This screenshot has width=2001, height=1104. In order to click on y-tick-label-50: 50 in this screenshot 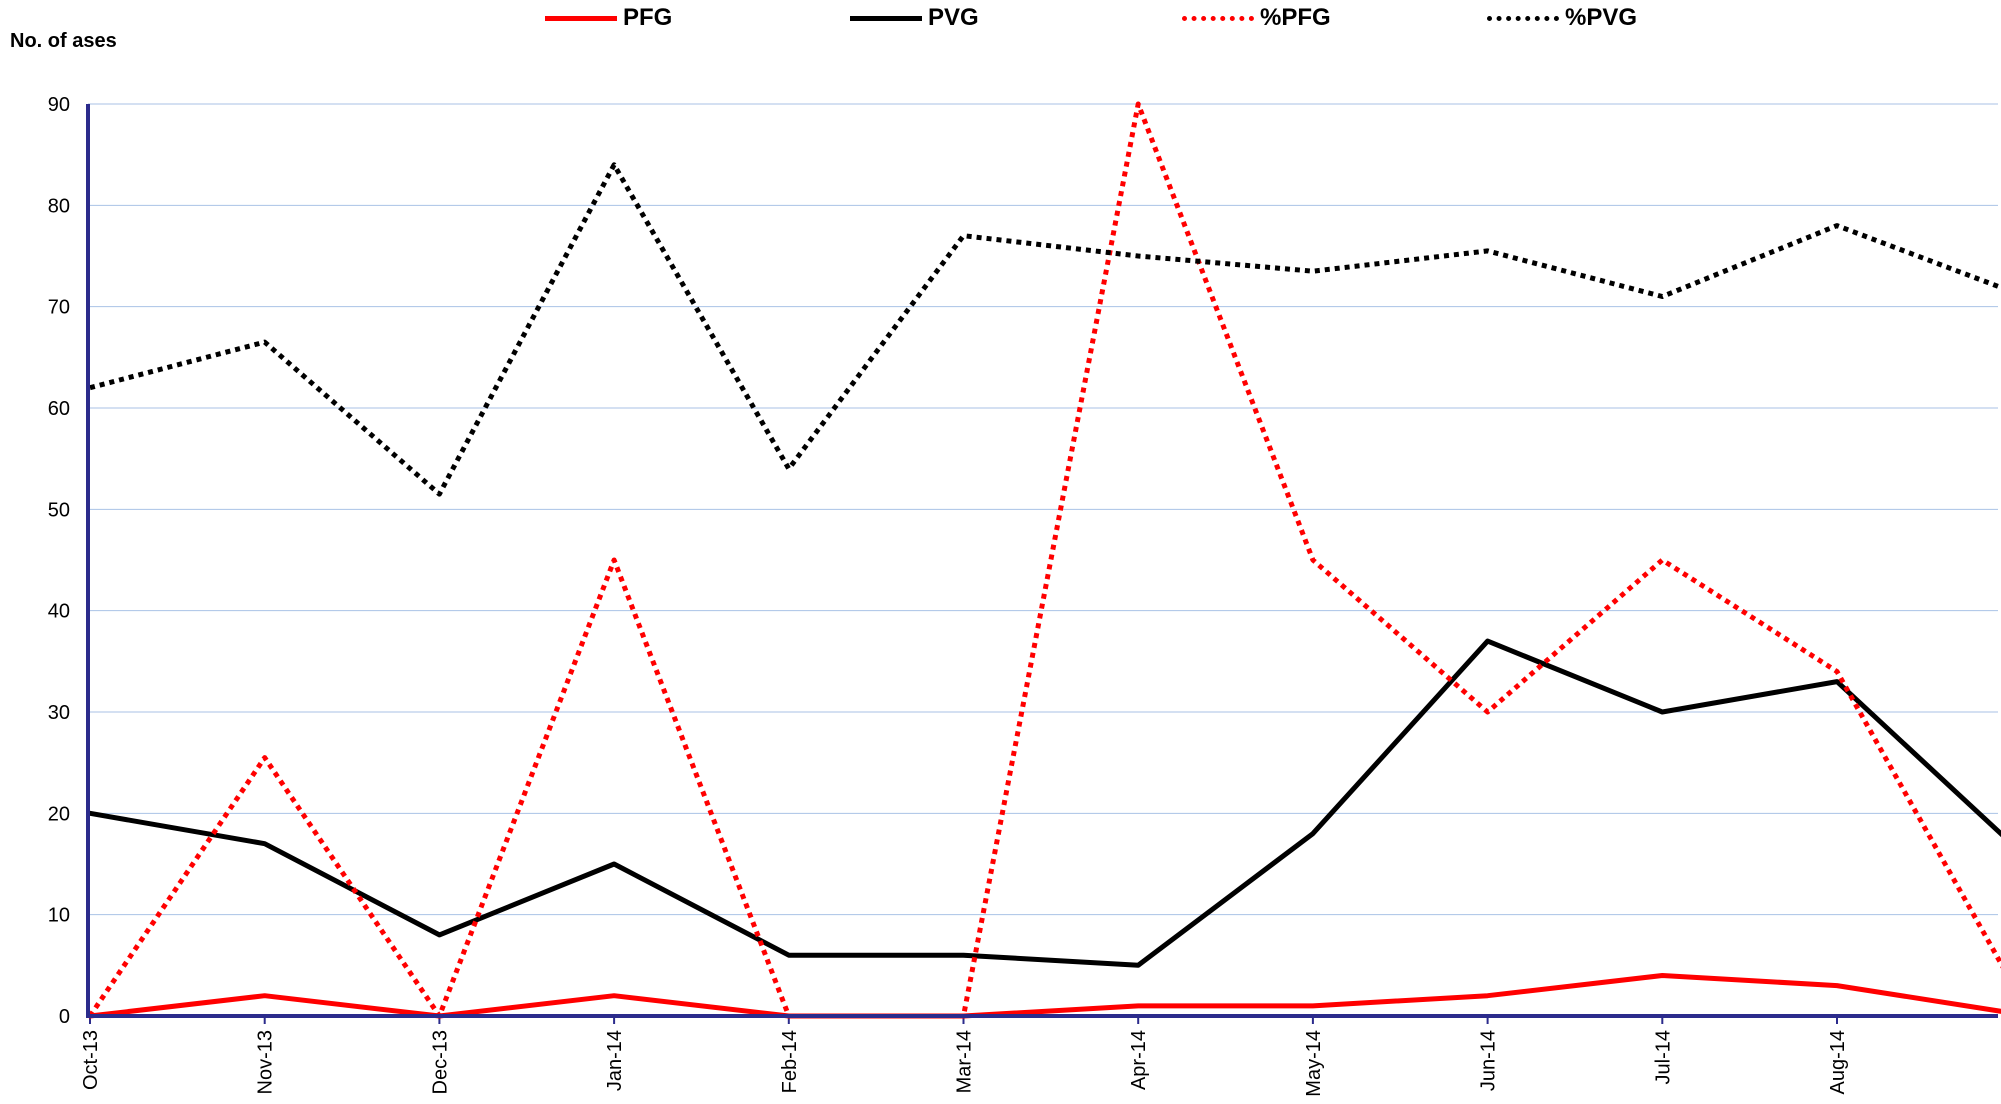, I will do `click(59, 510)`.